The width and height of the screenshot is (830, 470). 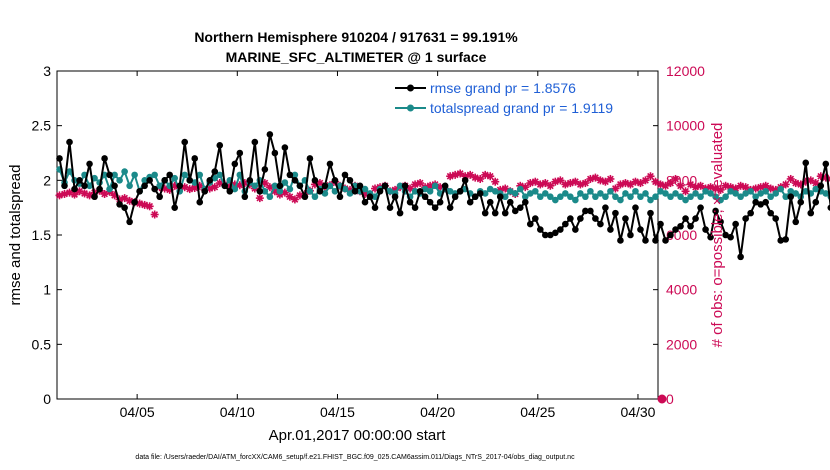 I want to click on x-tick-label: 04/30, so click(x=637, y=412).